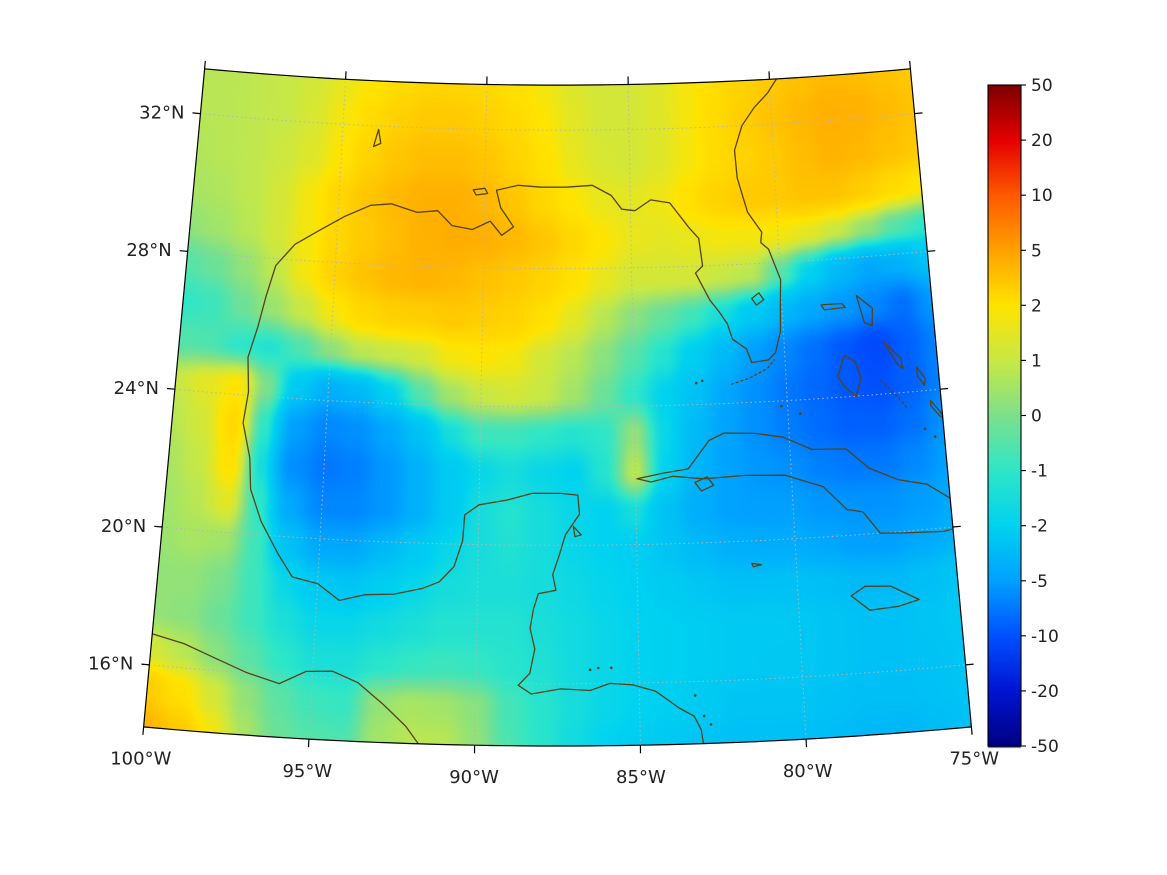  I want to click on lat-tick-label: 16°N, so click(110, 664).